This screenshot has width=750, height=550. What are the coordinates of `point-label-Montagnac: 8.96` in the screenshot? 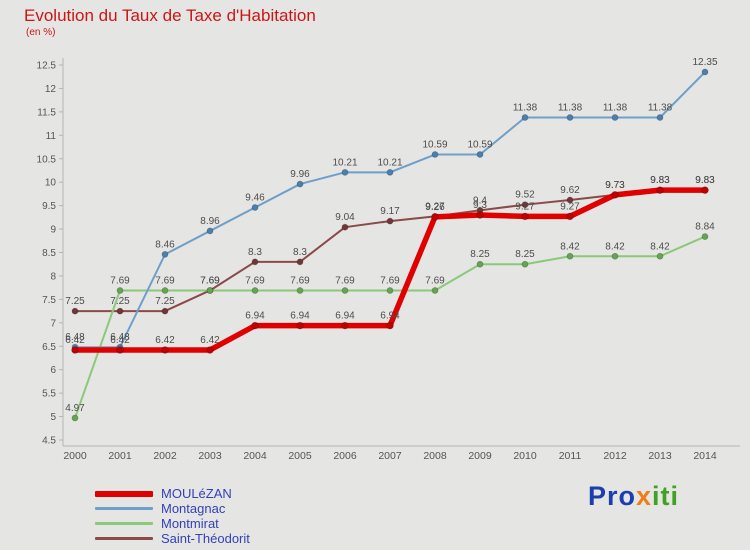 It's located at (210, 221).